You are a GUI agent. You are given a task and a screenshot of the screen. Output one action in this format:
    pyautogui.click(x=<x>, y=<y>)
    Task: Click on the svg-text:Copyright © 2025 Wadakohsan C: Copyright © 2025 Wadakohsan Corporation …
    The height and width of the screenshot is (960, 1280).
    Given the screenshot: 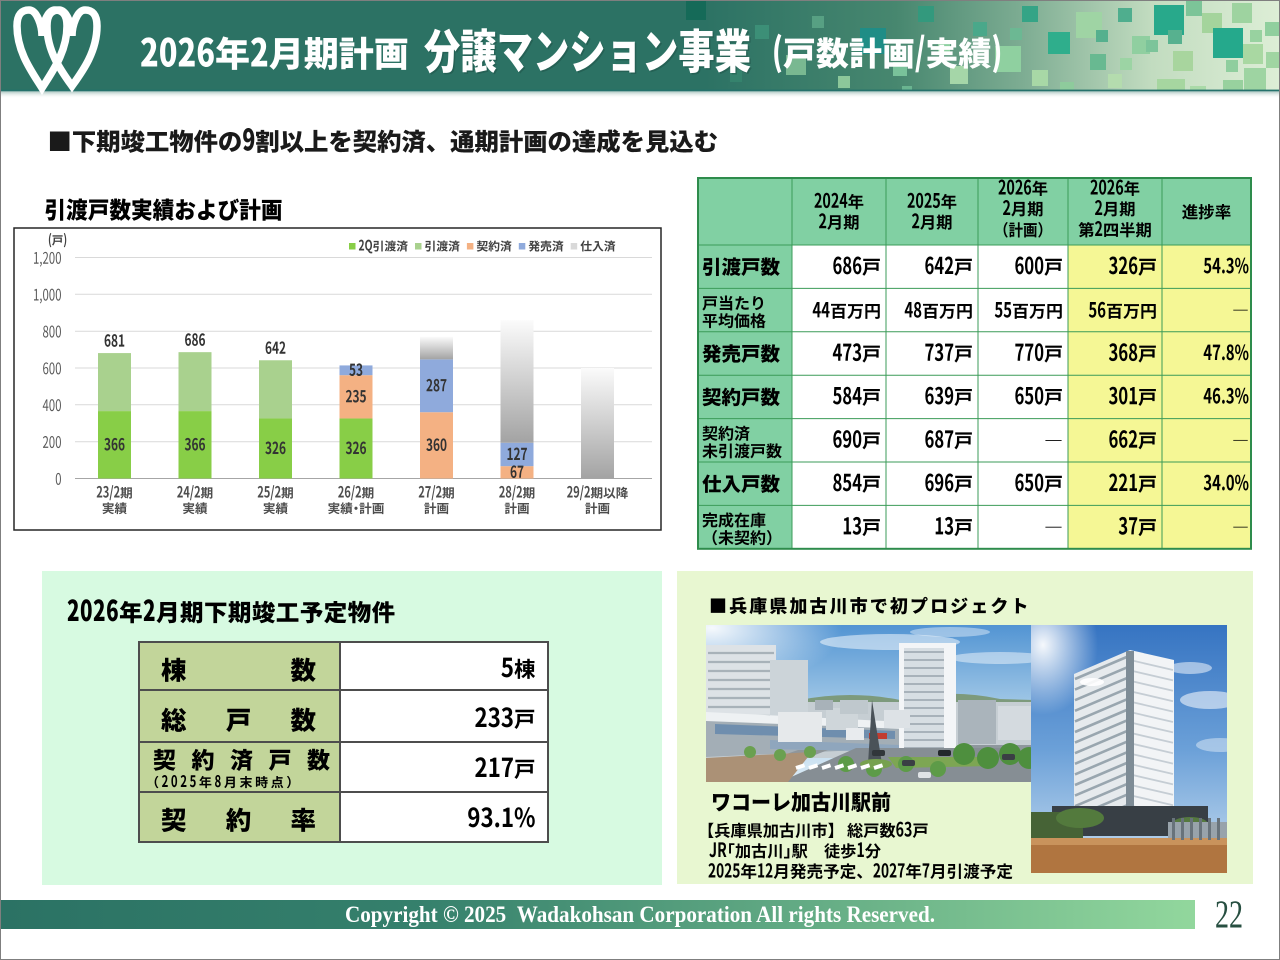 What is the action you would take?
    pyautogui.click(x=640, y=914)
    